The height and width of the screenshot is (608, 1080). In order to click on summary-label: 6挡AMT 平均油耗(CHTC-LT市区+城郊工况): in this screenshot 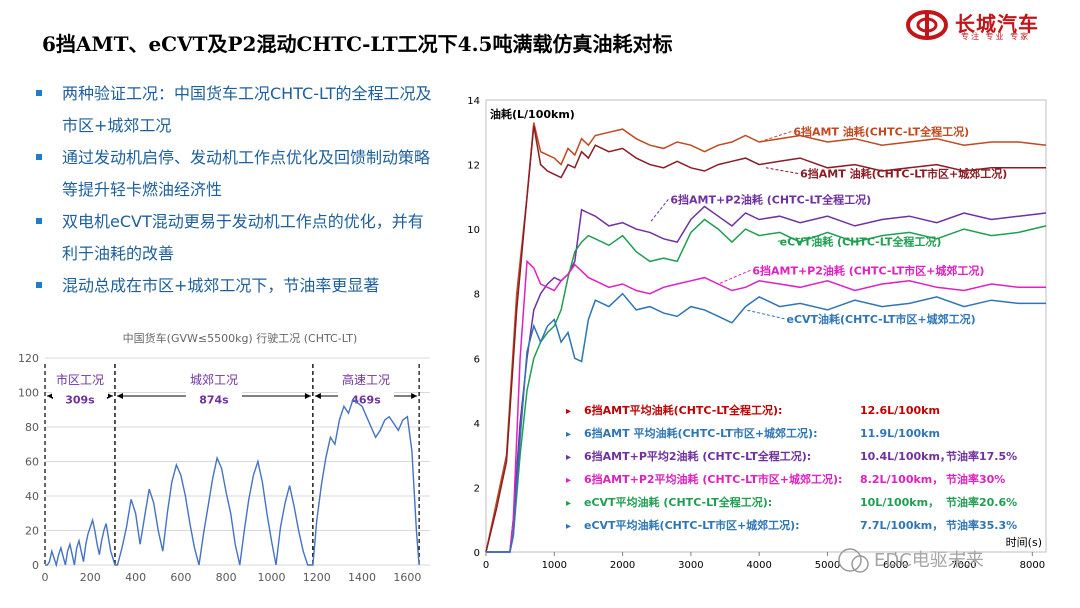, I will do `click(700, 433)`.